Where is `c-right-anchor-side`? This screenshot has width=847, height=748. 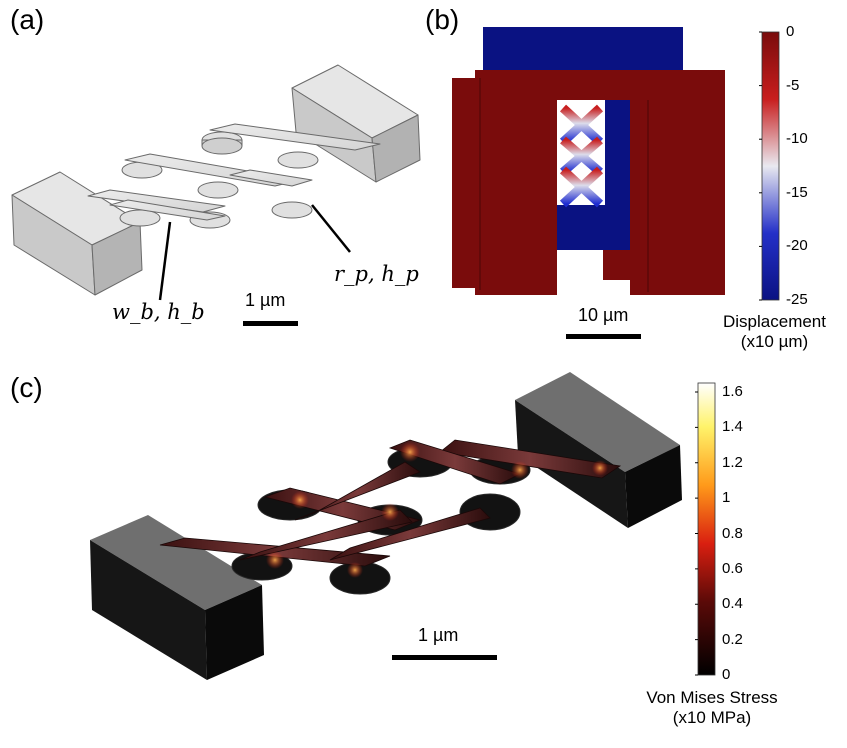 c-right-anchor-side is located at coordinates (653, 486).